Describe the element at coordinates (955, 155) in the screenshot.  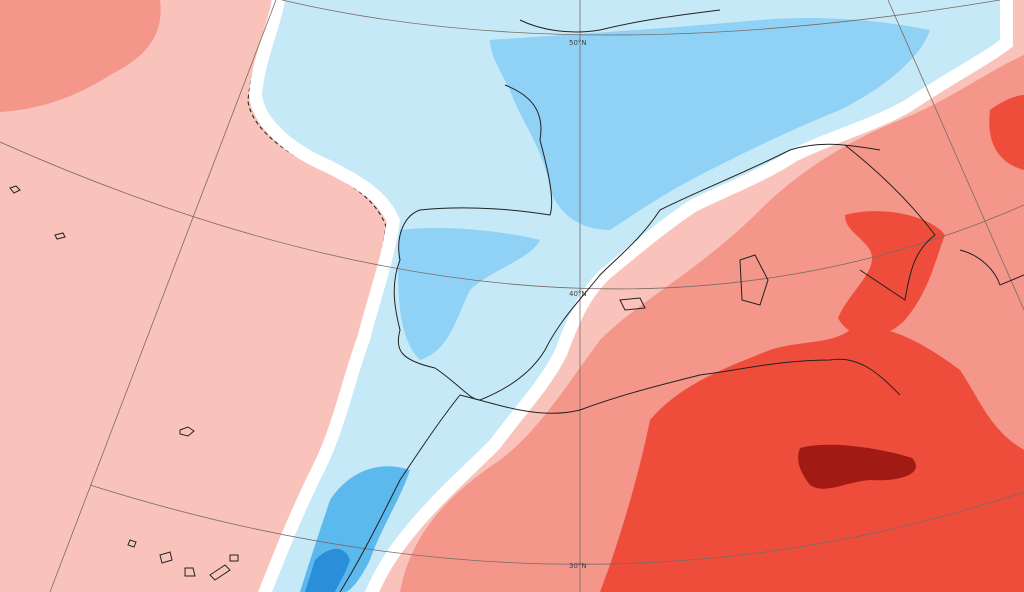
I see `longitude-line` at that location.